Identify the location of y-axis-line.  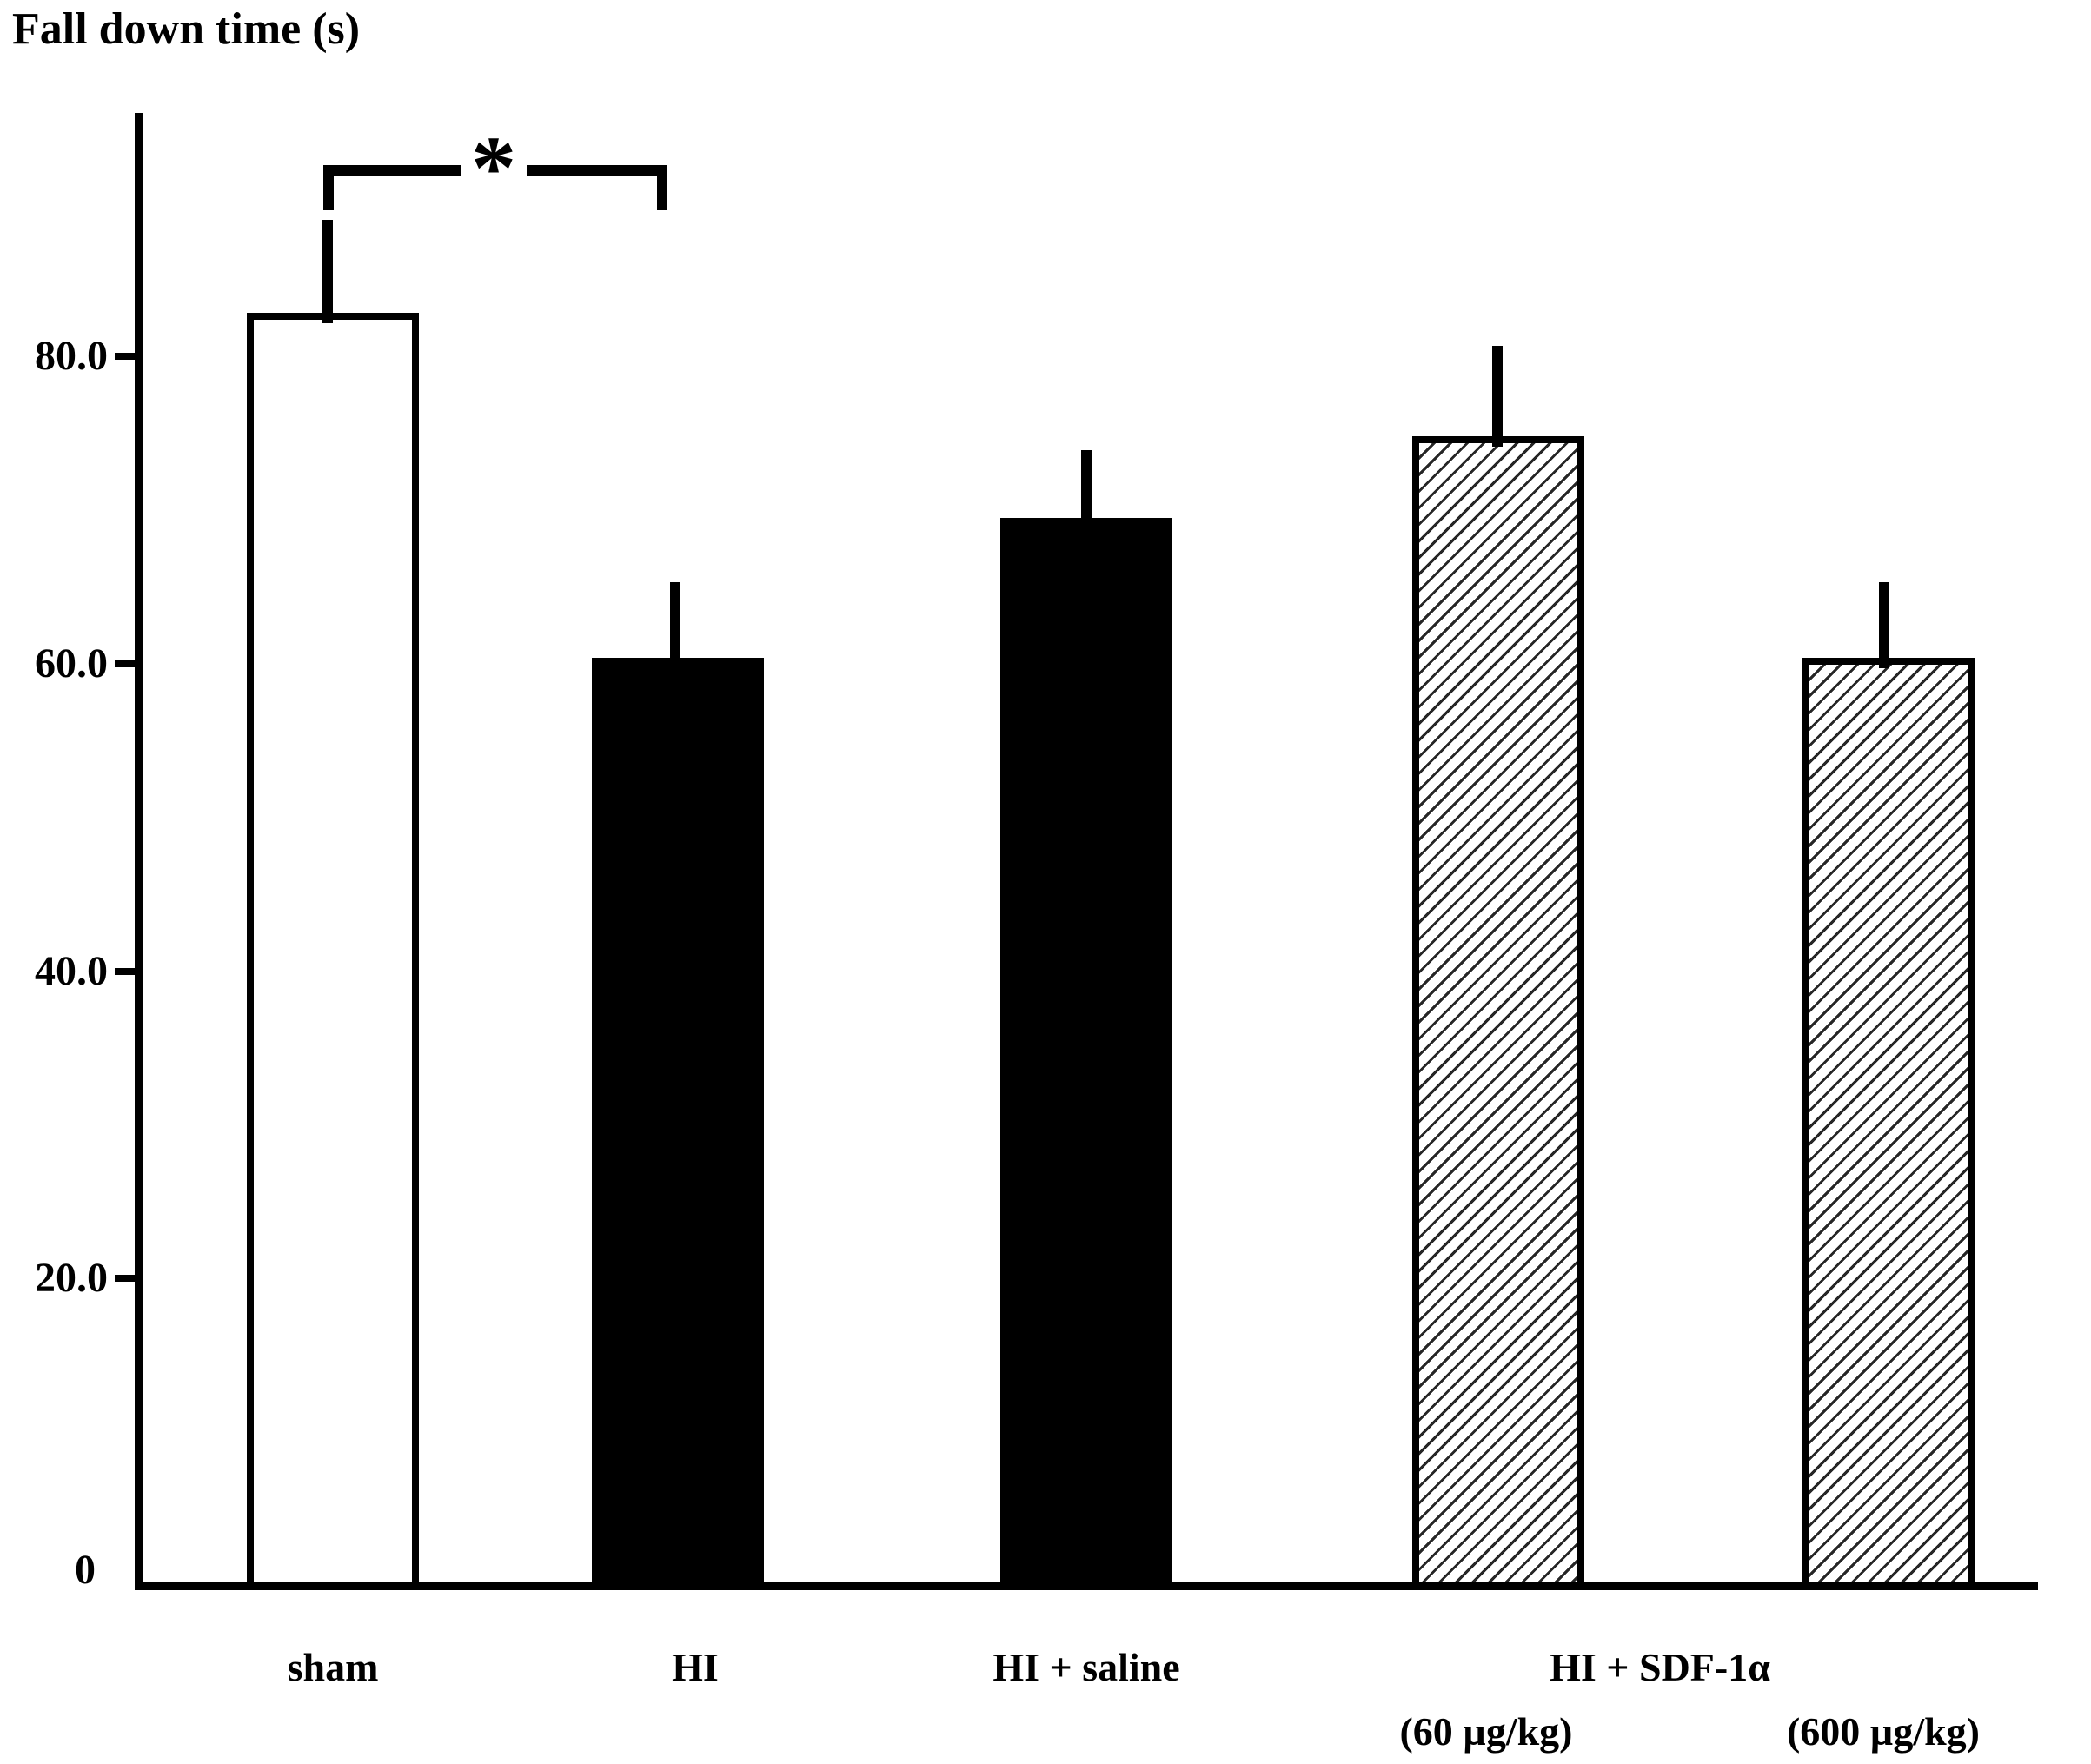
(139, 851).